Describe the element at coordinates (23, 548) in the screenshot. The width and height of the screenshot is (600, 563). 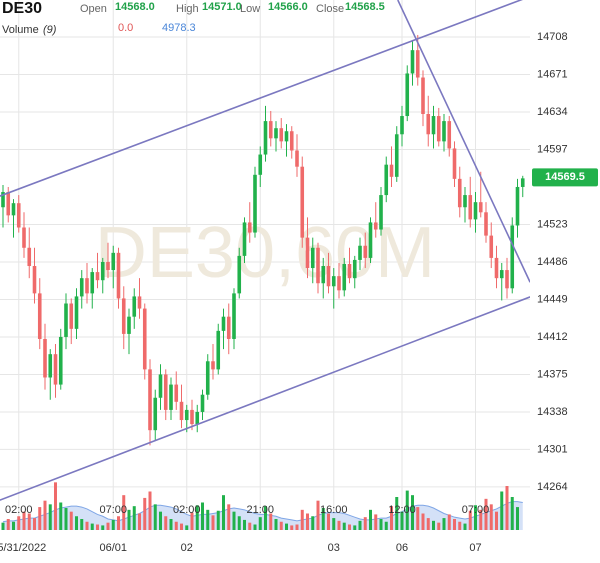
I see `x-date-label: 05/31/2022` at that location.